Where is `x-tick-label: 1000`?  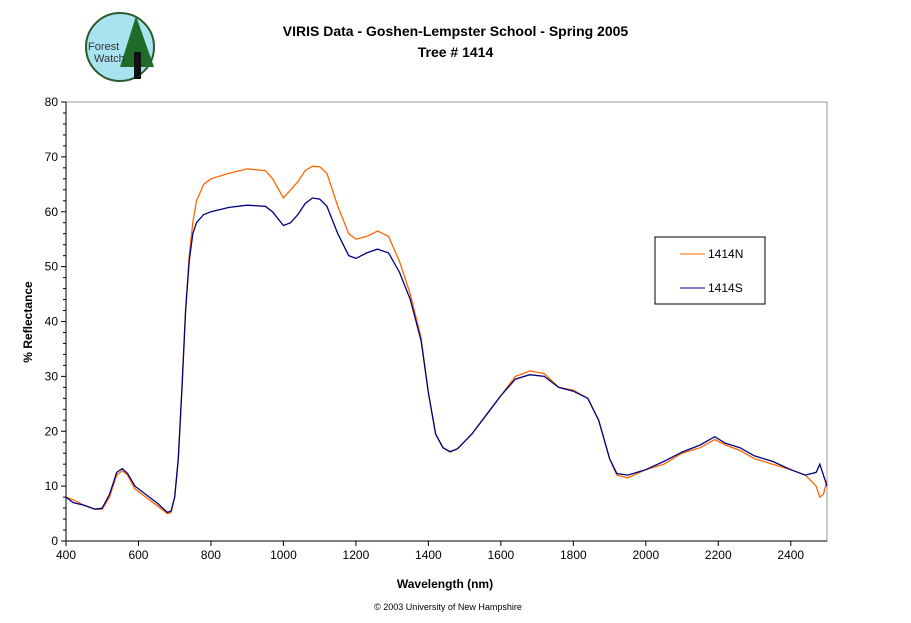
x-tick-label: 1000 is located at coordinates (283, 555).